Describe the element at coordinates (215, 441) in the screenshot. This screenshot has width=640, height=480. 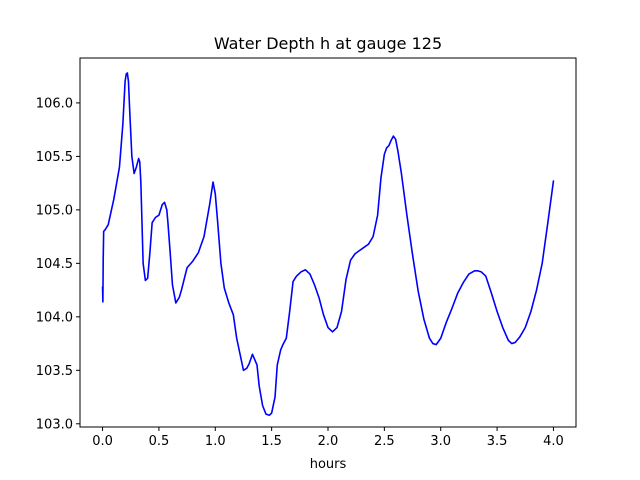
I see `x-tick-label: 1.0` at that location.